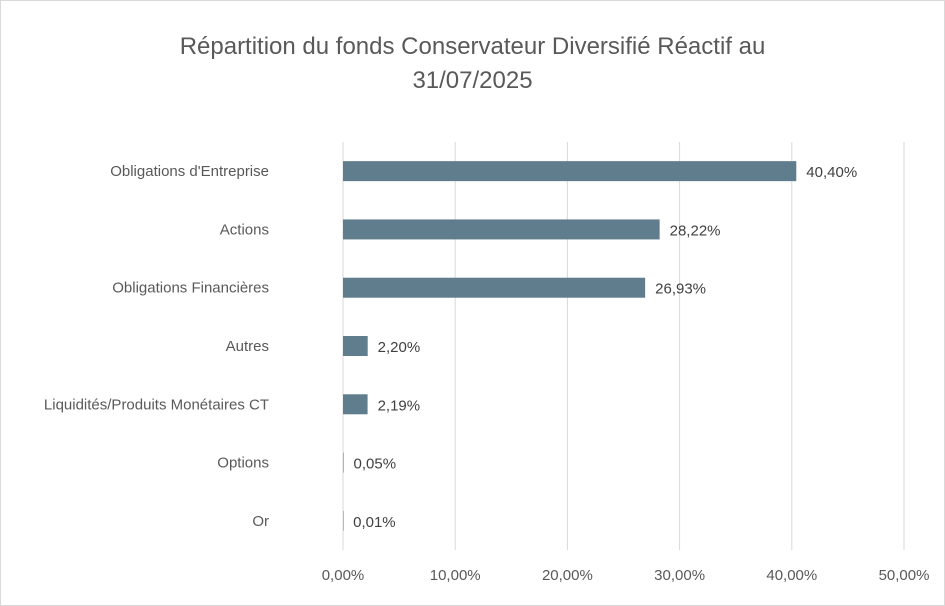  What do you see at coordinates (190, 288) in the screenshot?
I see `category-label: Obligations Financières` at bounding box center [190, 288].